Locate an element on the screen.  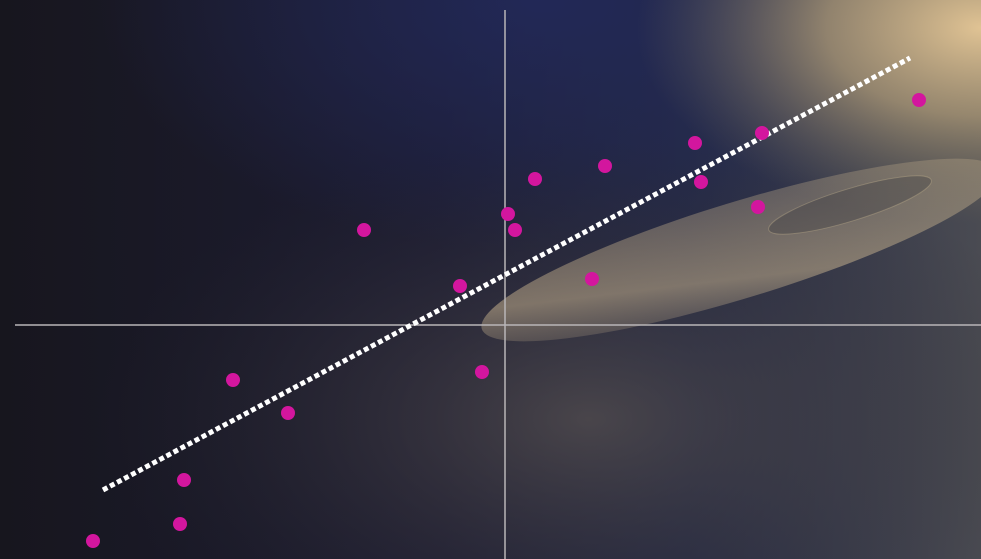
background-ring is located at coordinates (850, 205).